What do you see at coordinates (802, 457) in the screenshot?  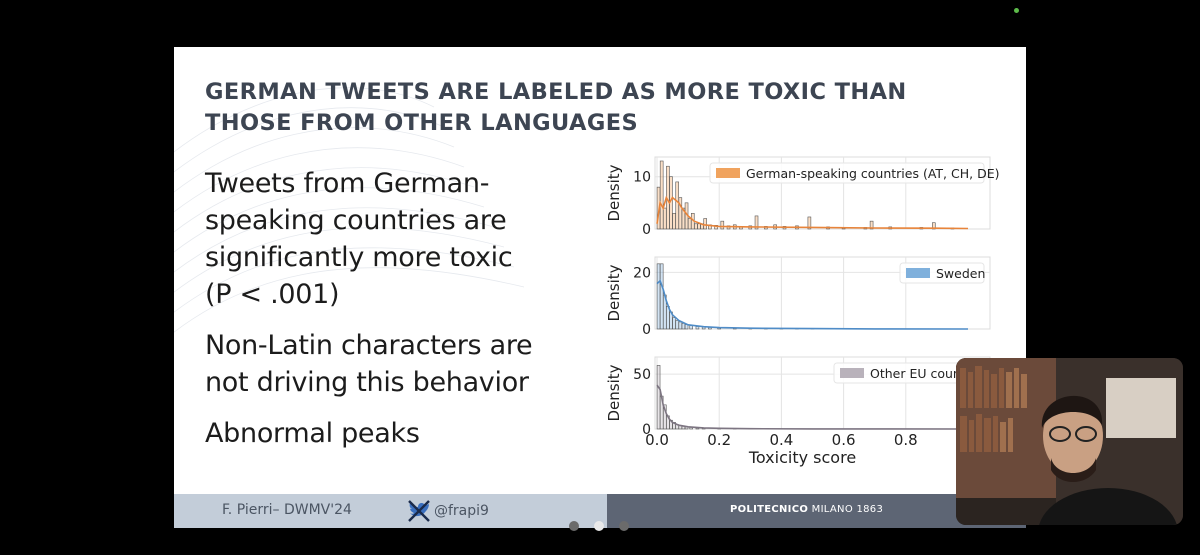 I see `x-axis-label: Toxicity score` at bounding box center [802, 457].